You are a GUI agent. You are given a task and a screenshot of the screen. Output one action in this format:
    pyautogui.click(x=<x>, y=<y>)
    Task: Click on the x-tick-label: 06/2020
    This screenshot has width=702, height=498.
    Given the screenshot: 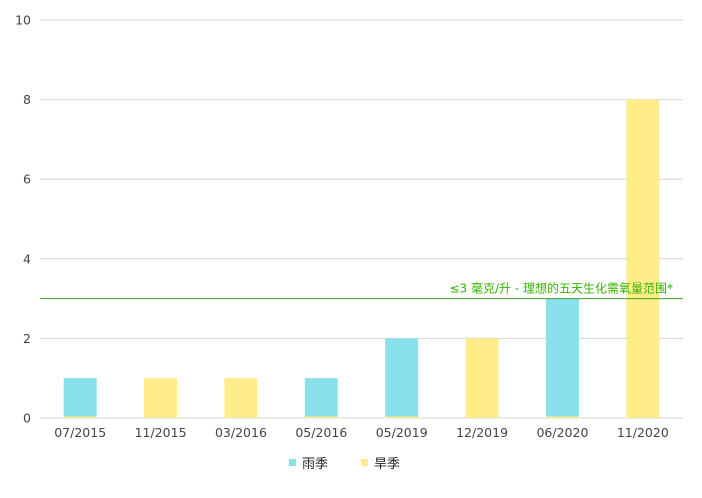 What is the action you would take?
    pyautogui.click(x=562, y=432)
    